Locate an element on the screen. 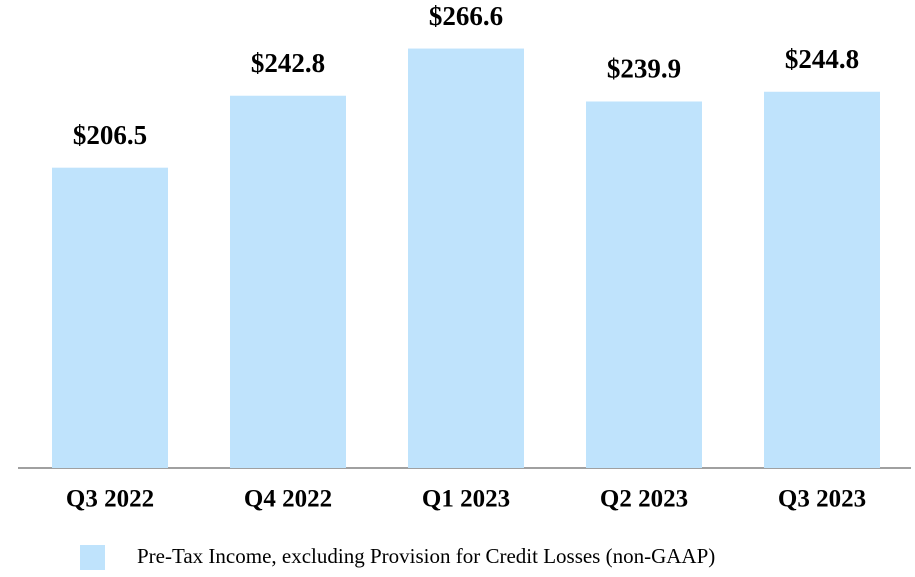 The image size is (915, 577). x-tick-label: Q2 2023 is located at coordinates (644, 499).